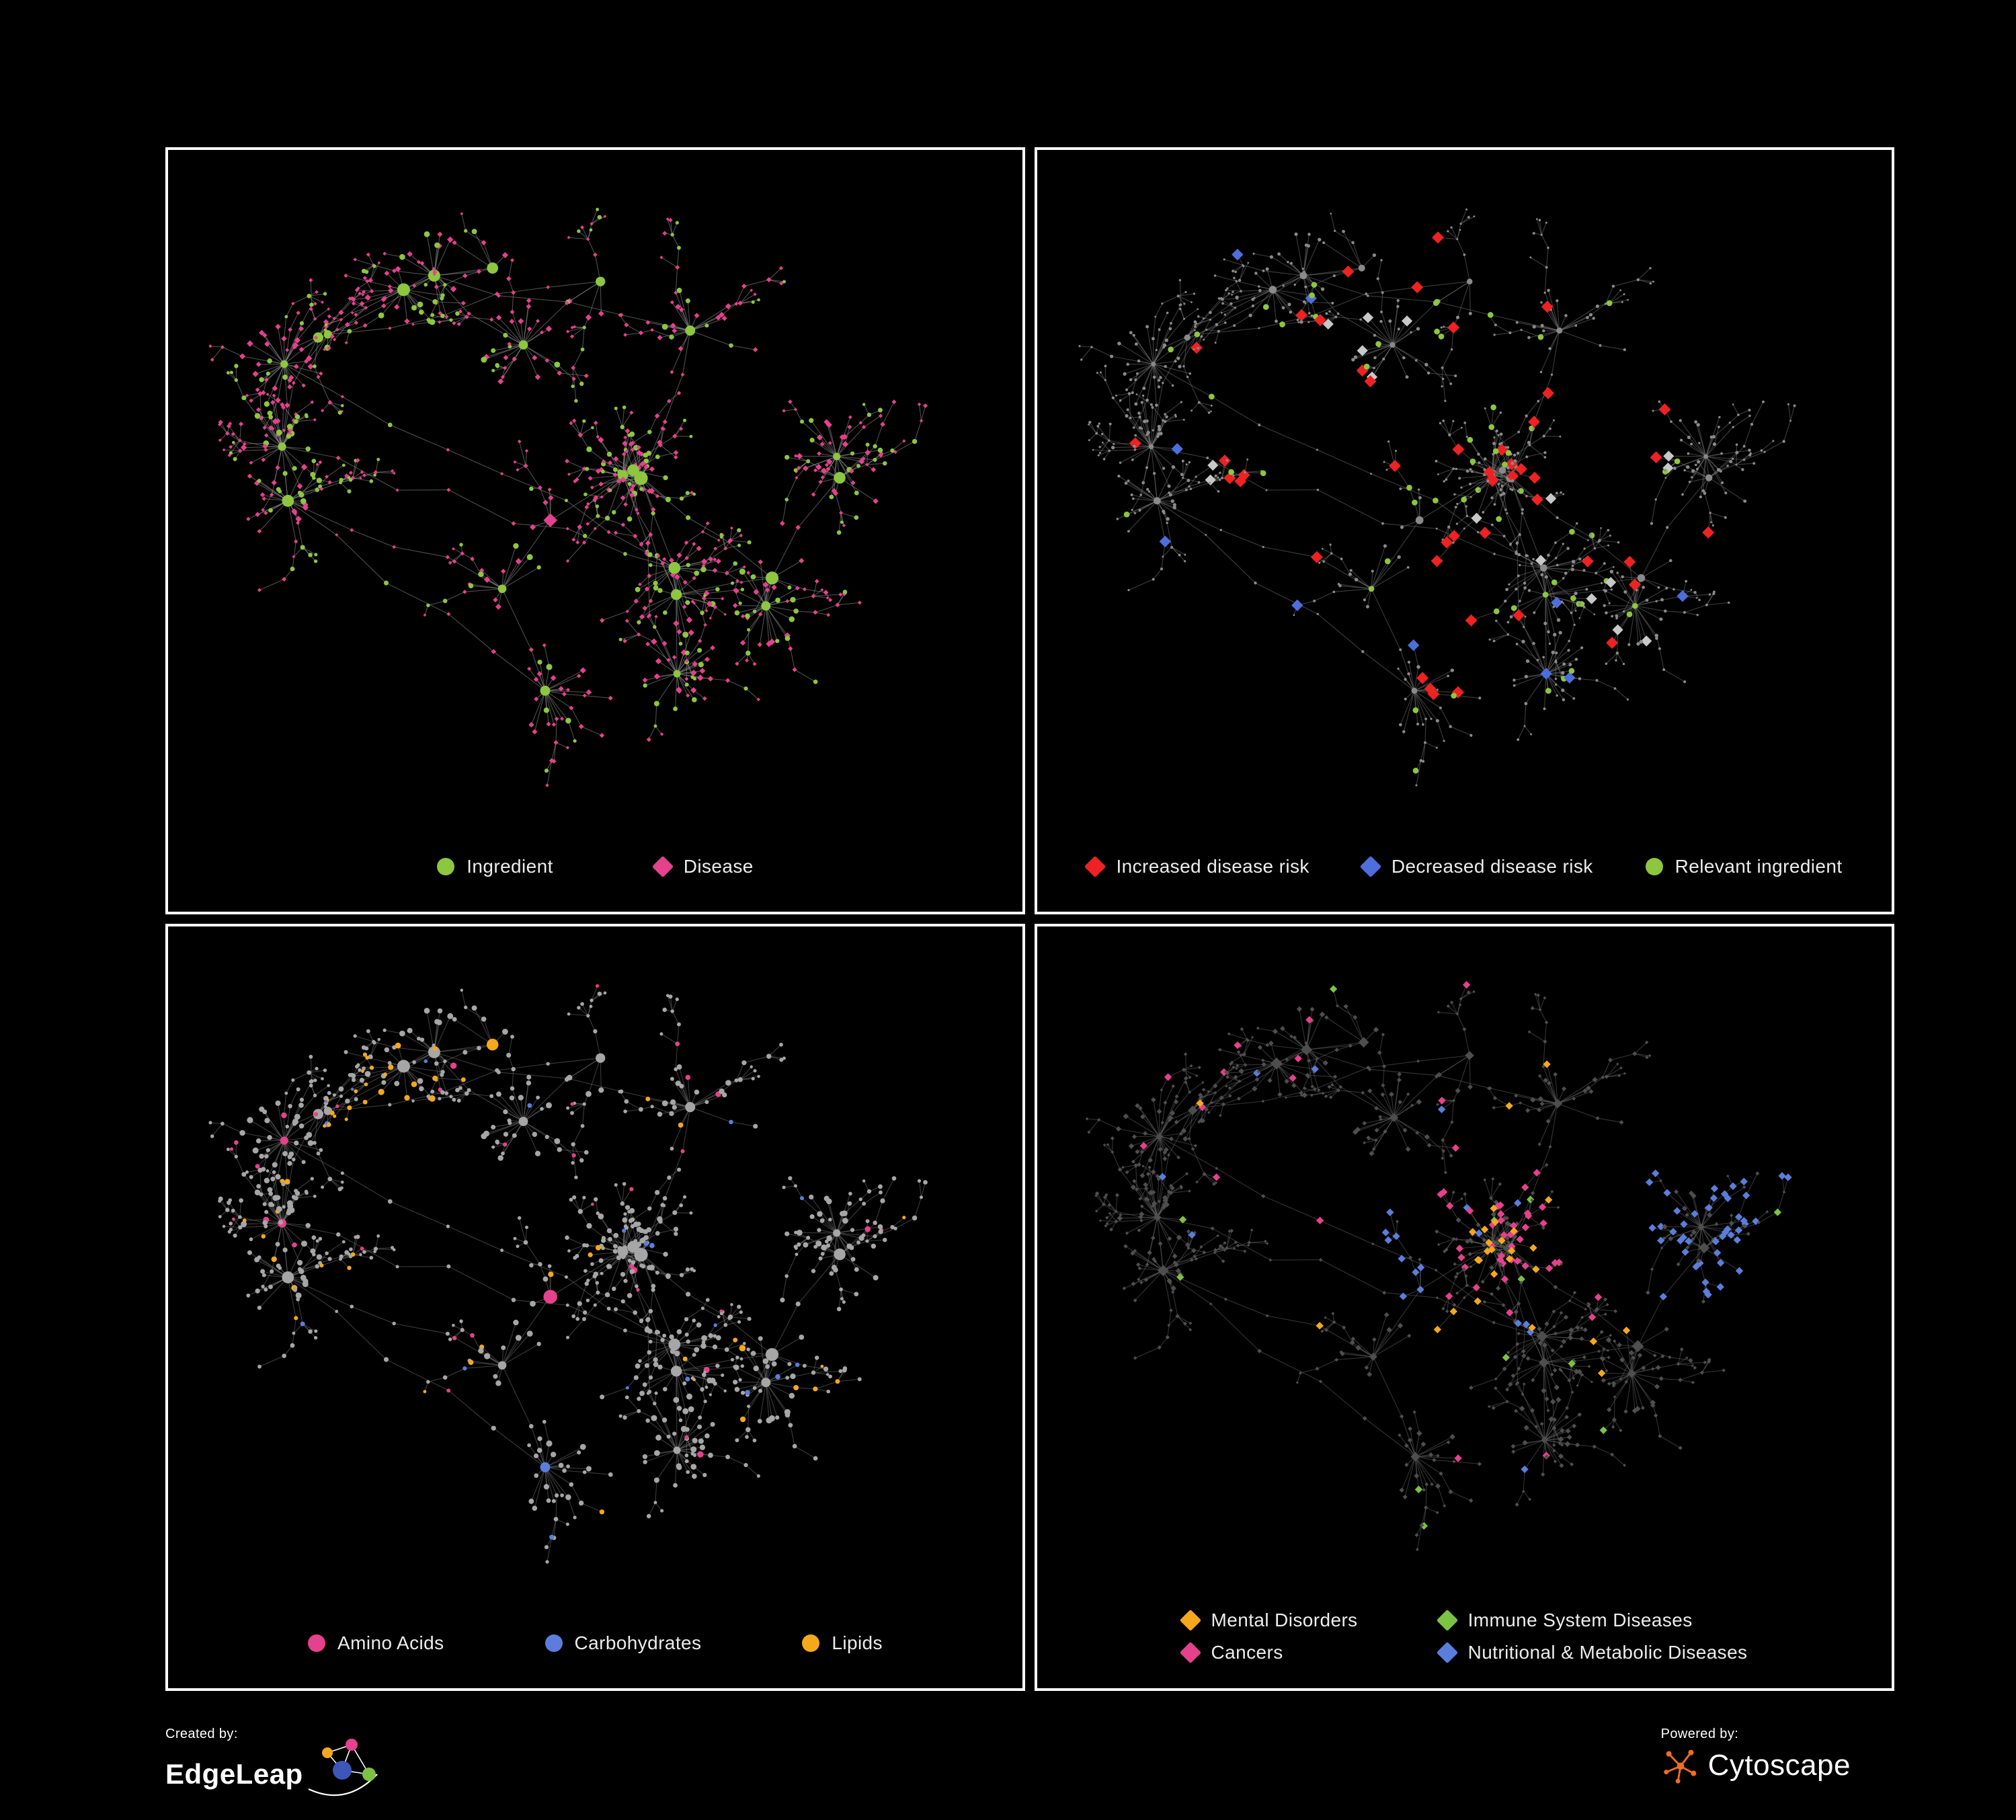 This screenshot has width=2016, height=1820. Describe the element at coordinates (1580, 1620) in the screenshot. I see `legend-label: Immune System Diseases` at that location.